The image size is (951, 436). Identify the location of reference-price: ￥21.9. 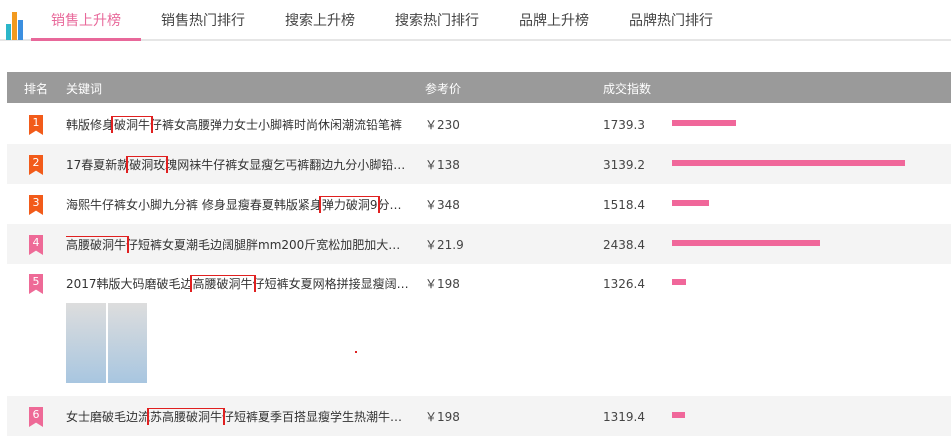
(444, 245).